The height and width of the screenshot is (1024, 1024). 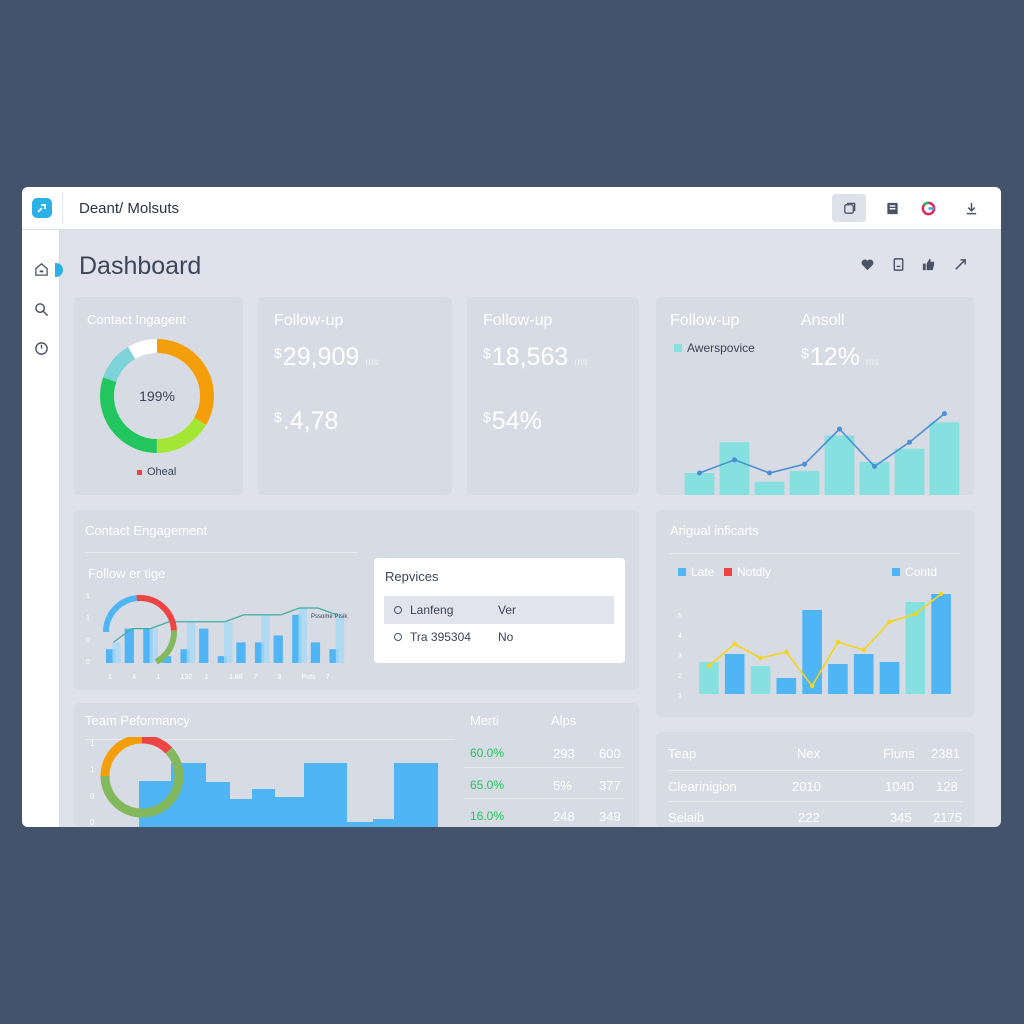 I want to click on sidebar, so click(x=41, y=528).